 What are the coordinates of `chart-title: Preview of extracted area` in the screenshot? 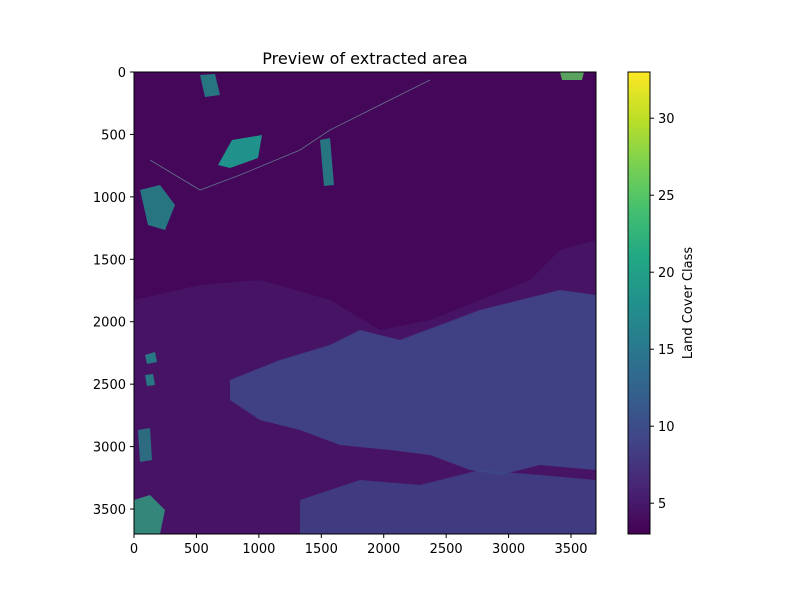 It's located at (364, 58).